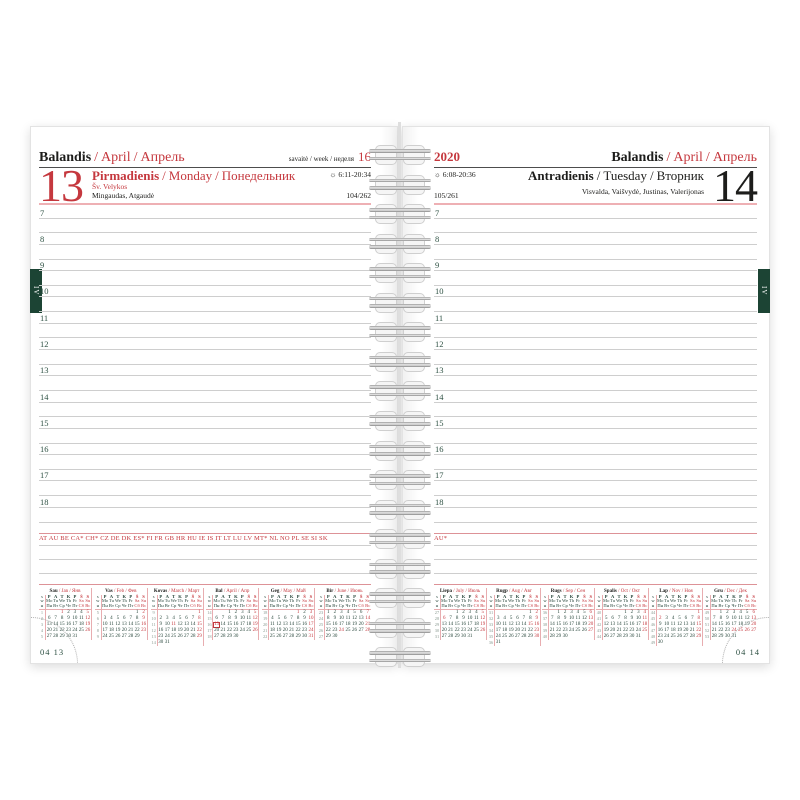 Image resolution: width=800 pixels, height=800 pixels. Describe the element at coordinates (632, 613) in the screenshot. I see `calendar-day: 2` at that location.